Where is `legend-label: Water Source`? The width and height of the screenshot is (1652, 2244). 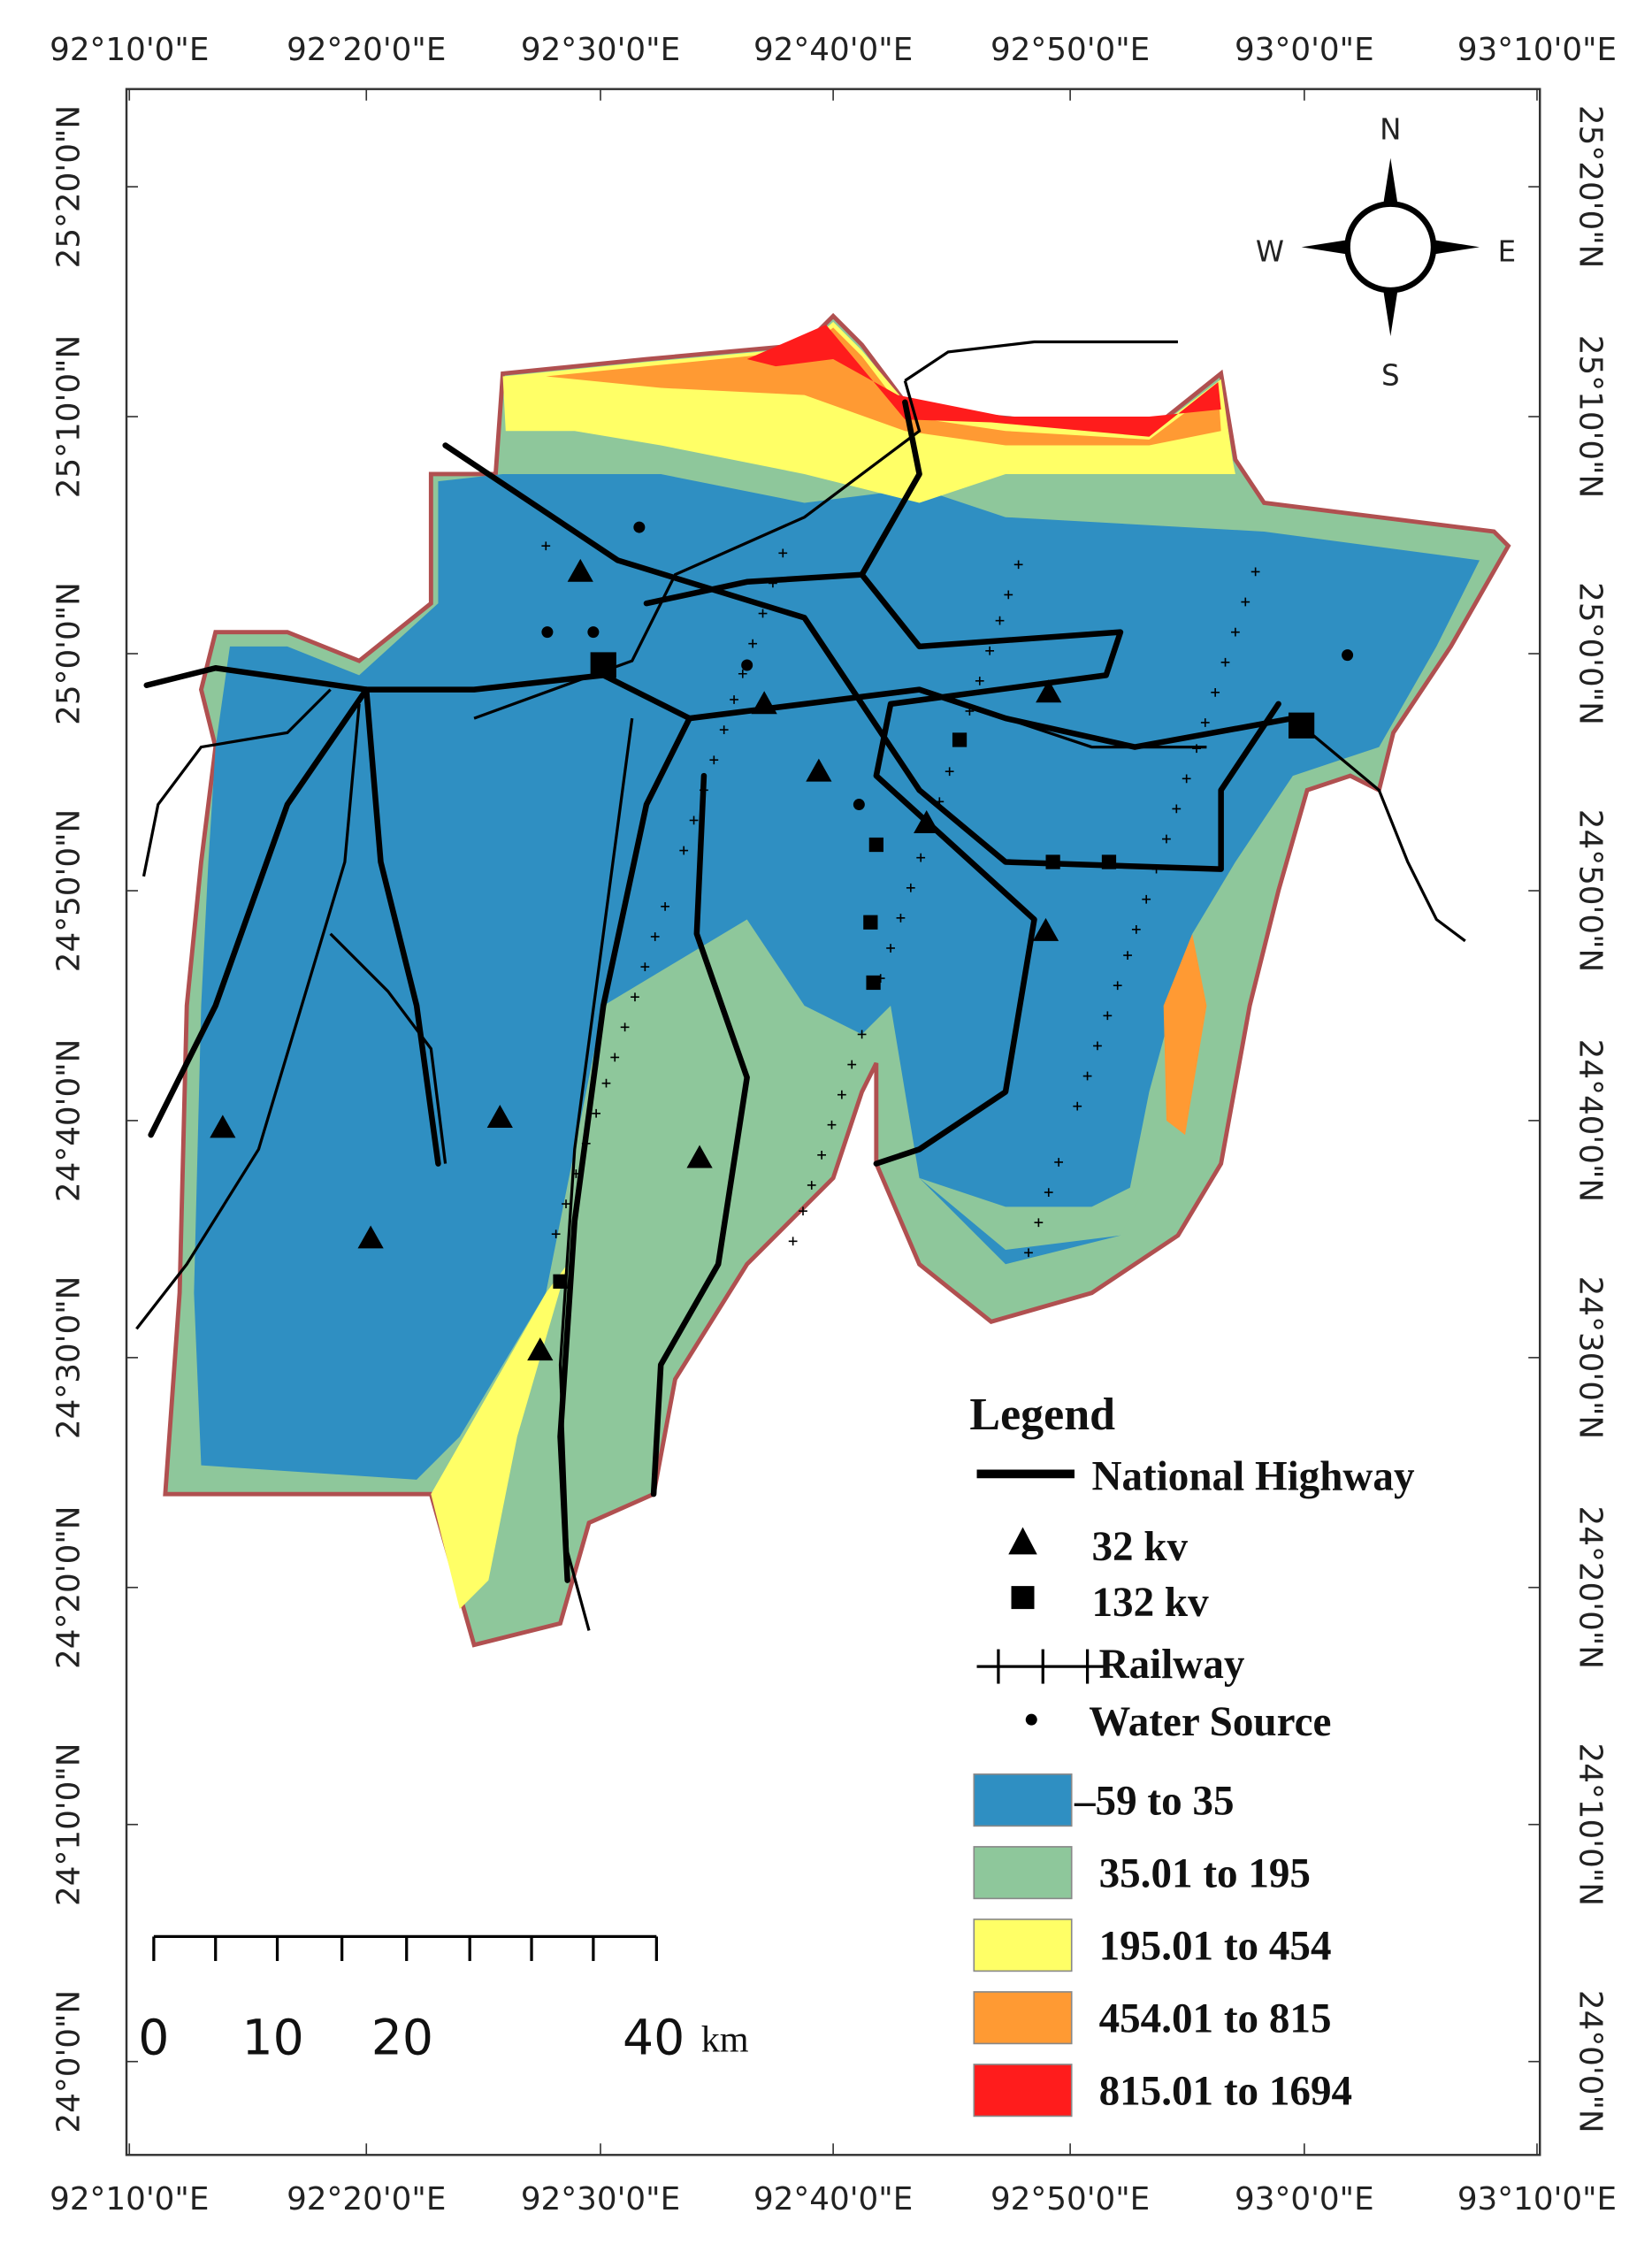 legend-label: Water Source is located at coordinates (1210, 1722).